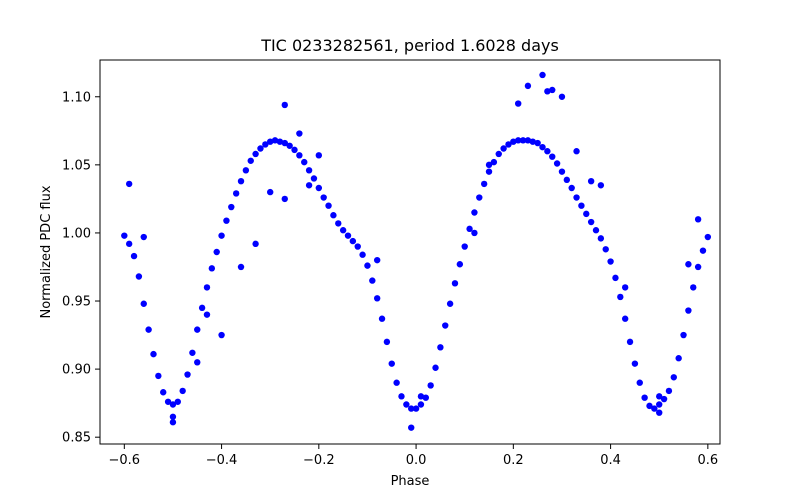 The image size is (800, 504). Describe the element at coordinates (76, 165) in the screenshot. I see `y-tick-label: 1.05` at that location.